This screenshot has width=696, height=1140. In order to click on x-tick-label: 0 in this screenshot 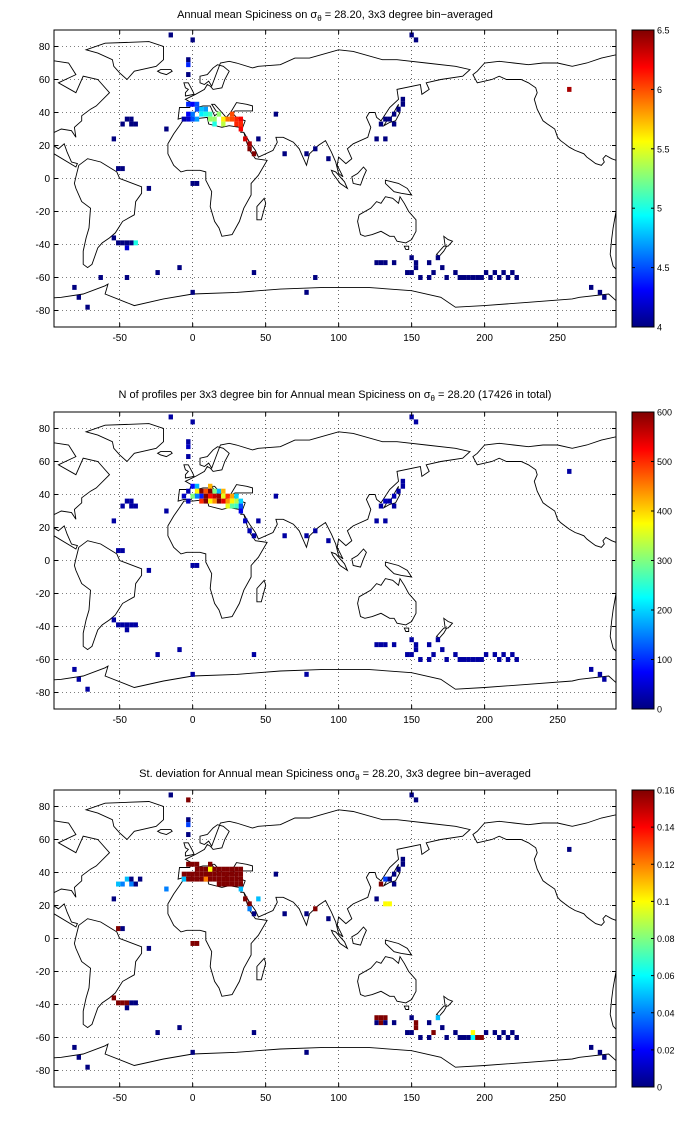, I will do `click(193, 720)`.